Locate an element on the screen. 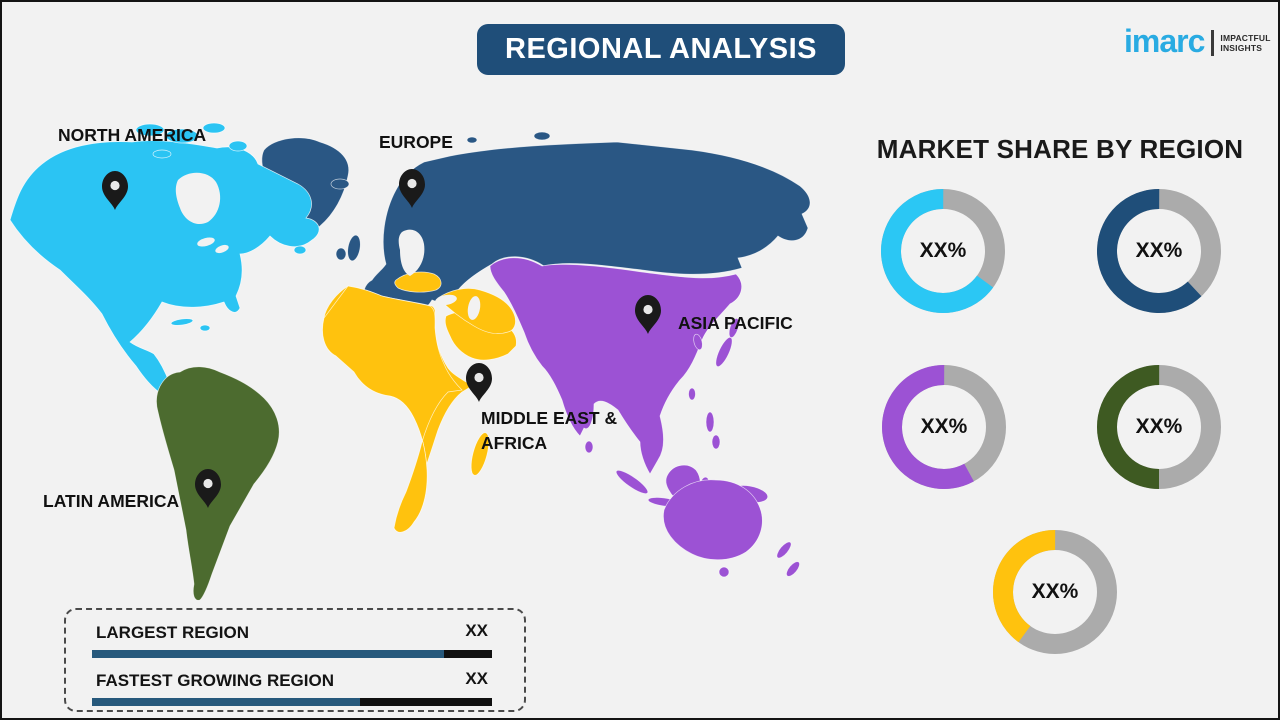 This screenshot has height=720, width=1280. map-label-europe: EUROPE is located at coordinates (416, 142).